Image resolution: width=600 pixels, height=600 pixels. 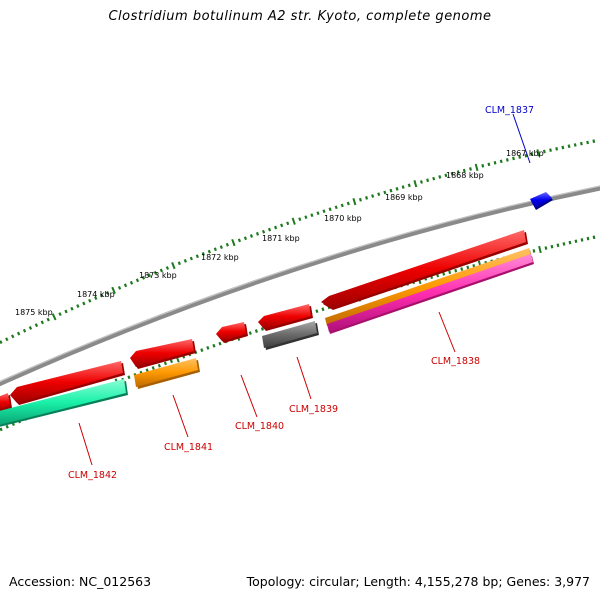 I want to click on ruler-label: 1875 kbp, so click(x=34, y=312).